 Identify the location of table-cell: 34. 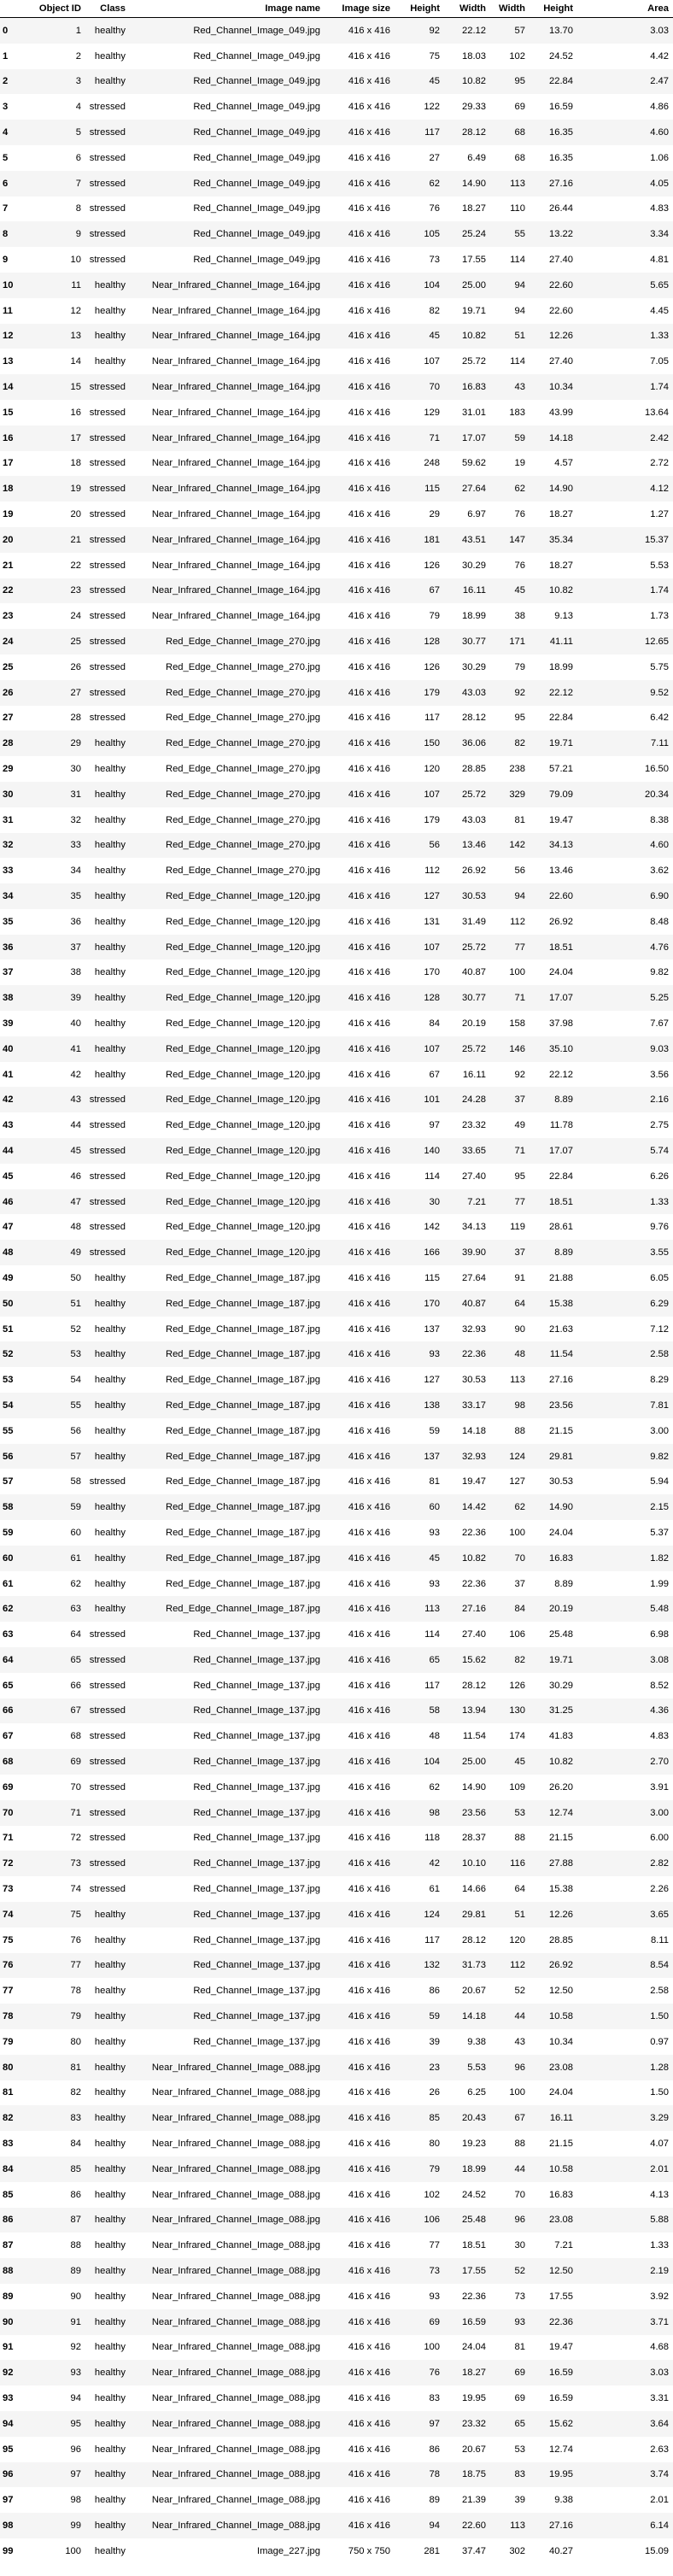
(76, 871).